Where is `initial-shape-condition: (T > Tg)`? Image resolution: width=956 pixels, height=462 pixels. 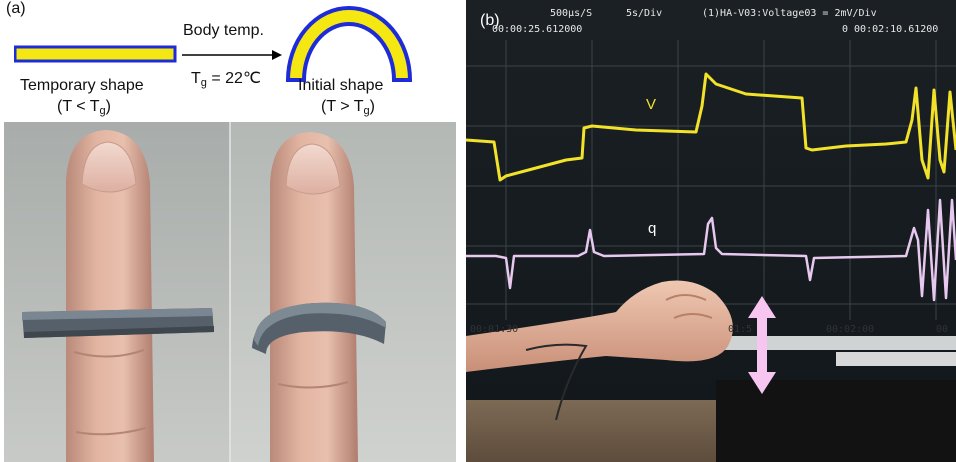 initial-shape-condition: (T > Tg) is located at coordinates (348, 107).